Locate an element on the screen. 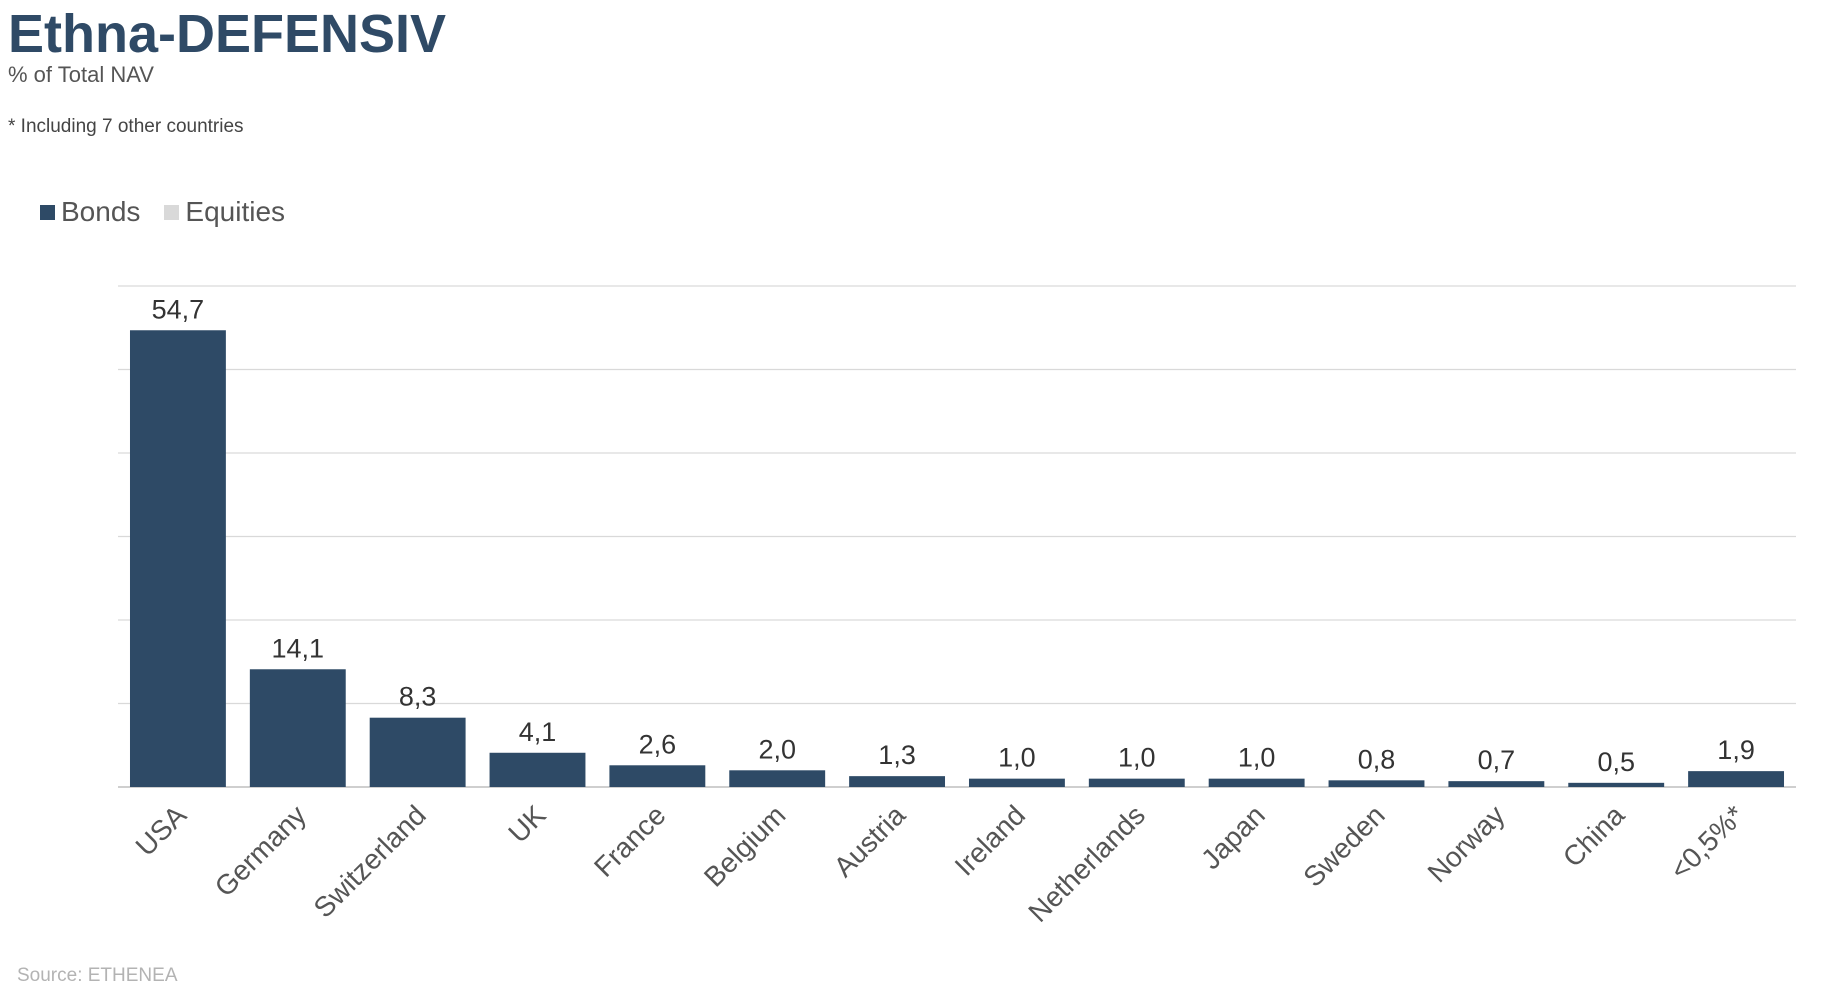 The image size is (1831, 993). x-tick-label: Switzerland is located at coordinates (370, 861).